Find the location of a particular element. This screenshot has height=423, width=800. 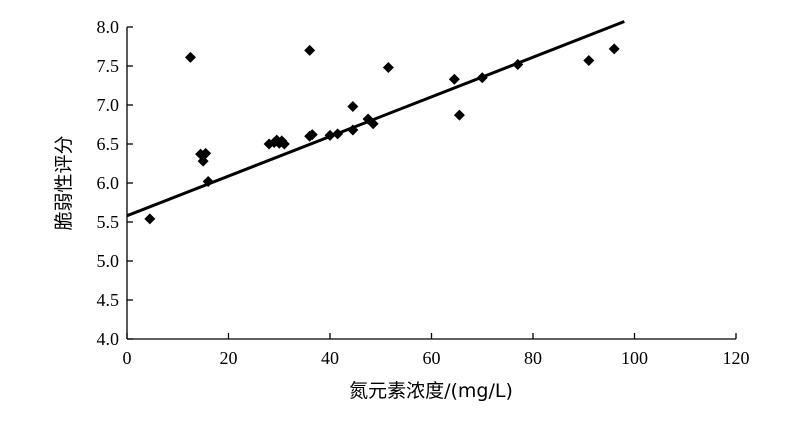

y-tick-label: 6.5 is located at coordinates (108, 144).